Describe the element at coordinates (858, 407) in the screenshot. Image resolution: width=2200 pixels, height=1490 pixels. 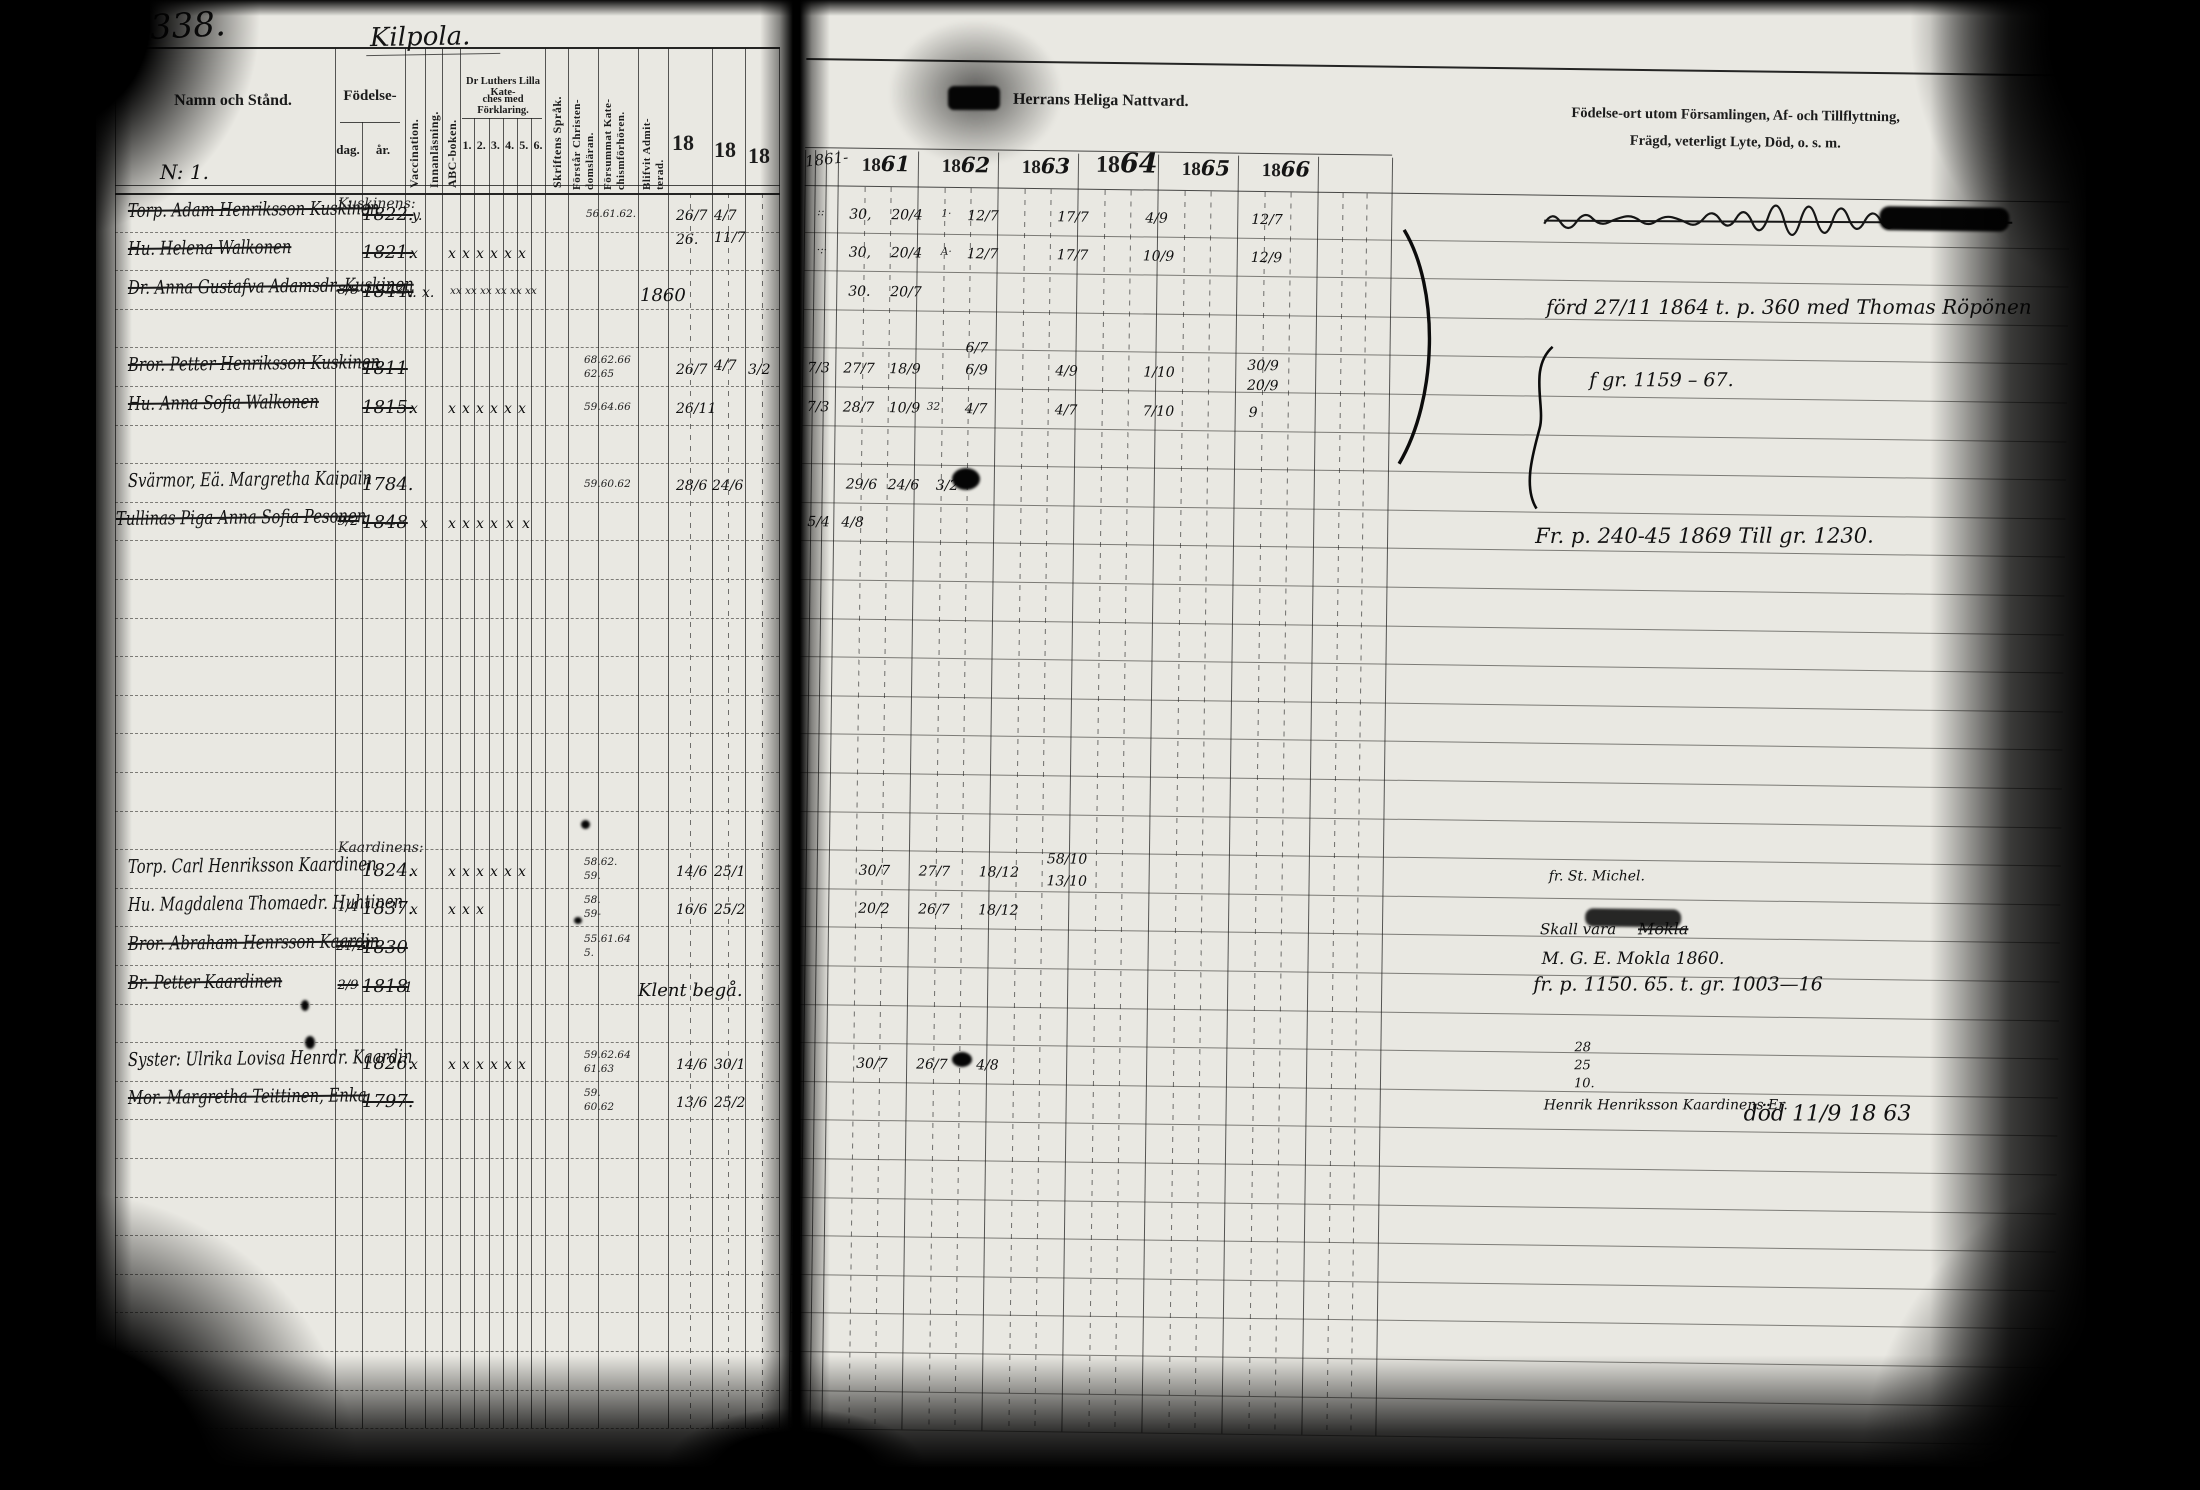
I see `communion-date-mark: 28/7` at that location.